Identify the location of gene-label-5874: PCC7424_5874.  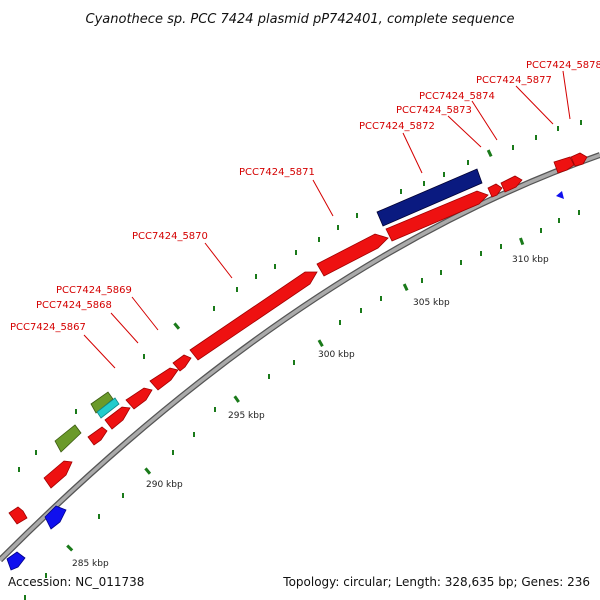
(457, 96).